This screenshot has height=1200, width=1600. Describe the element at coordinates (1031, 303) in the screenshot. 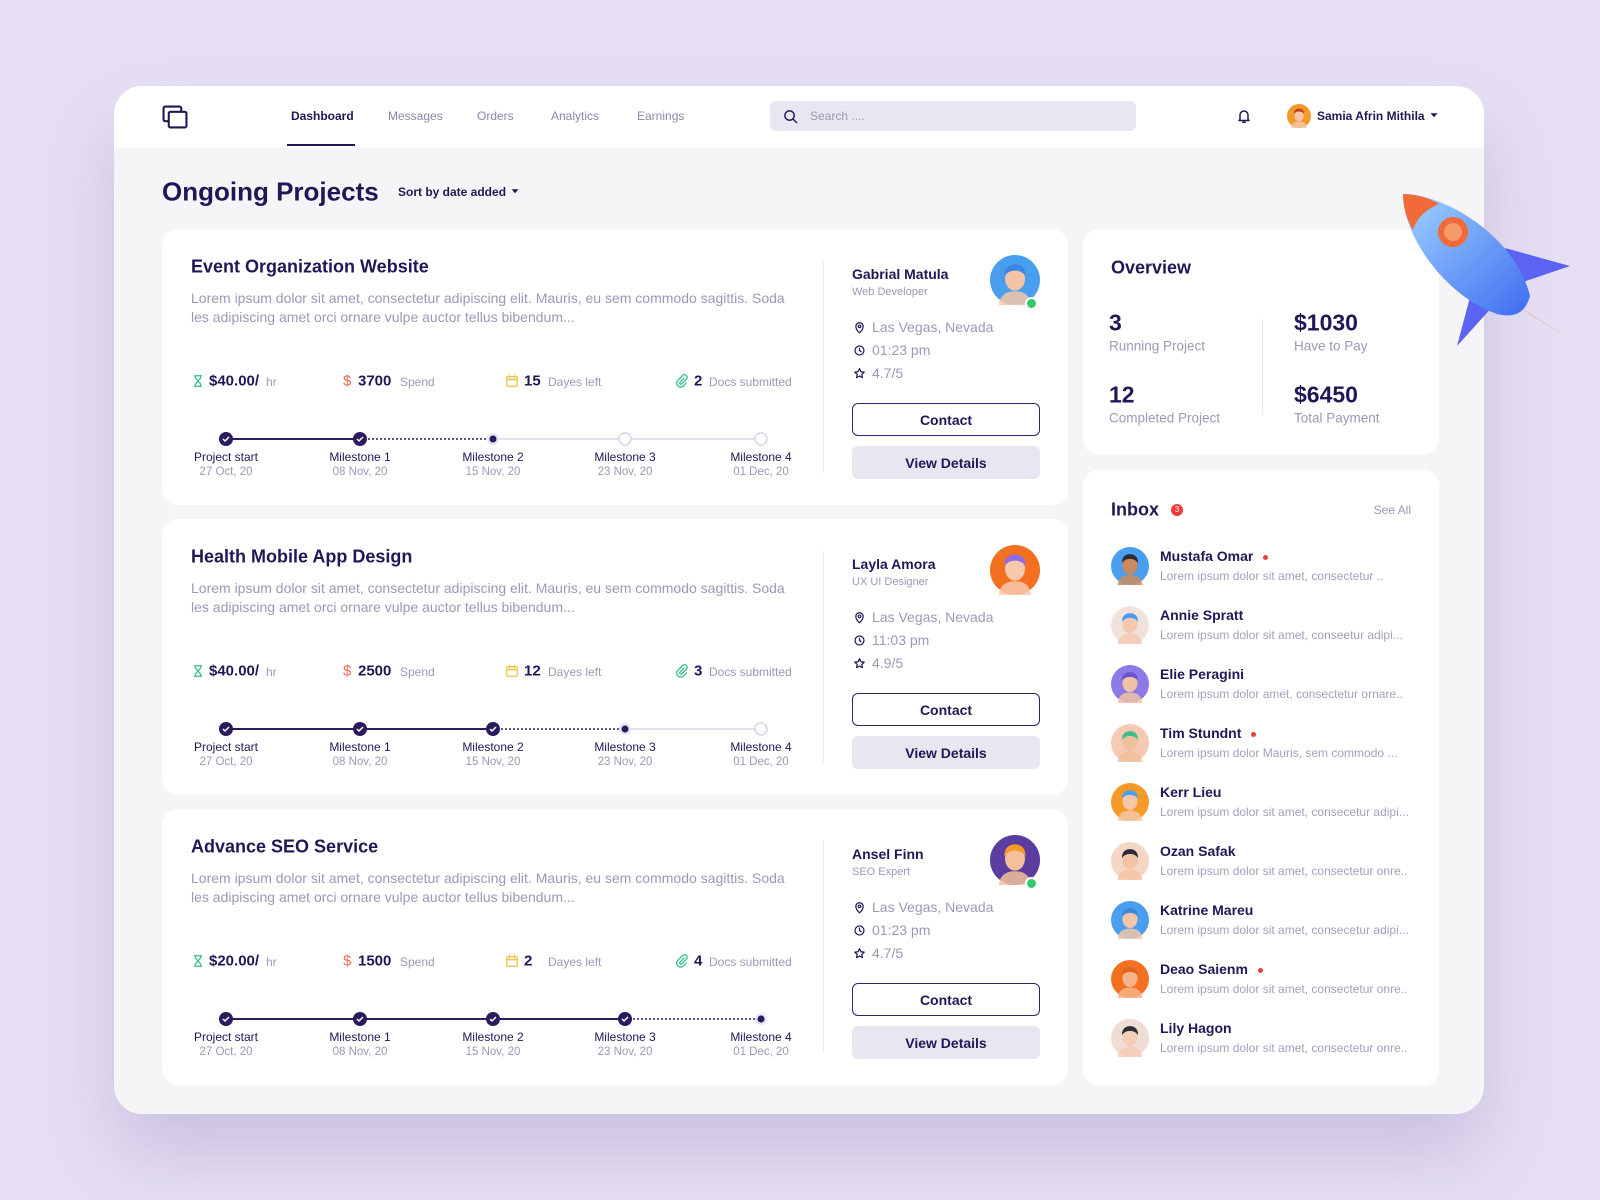

I see `online-dot` at that location.